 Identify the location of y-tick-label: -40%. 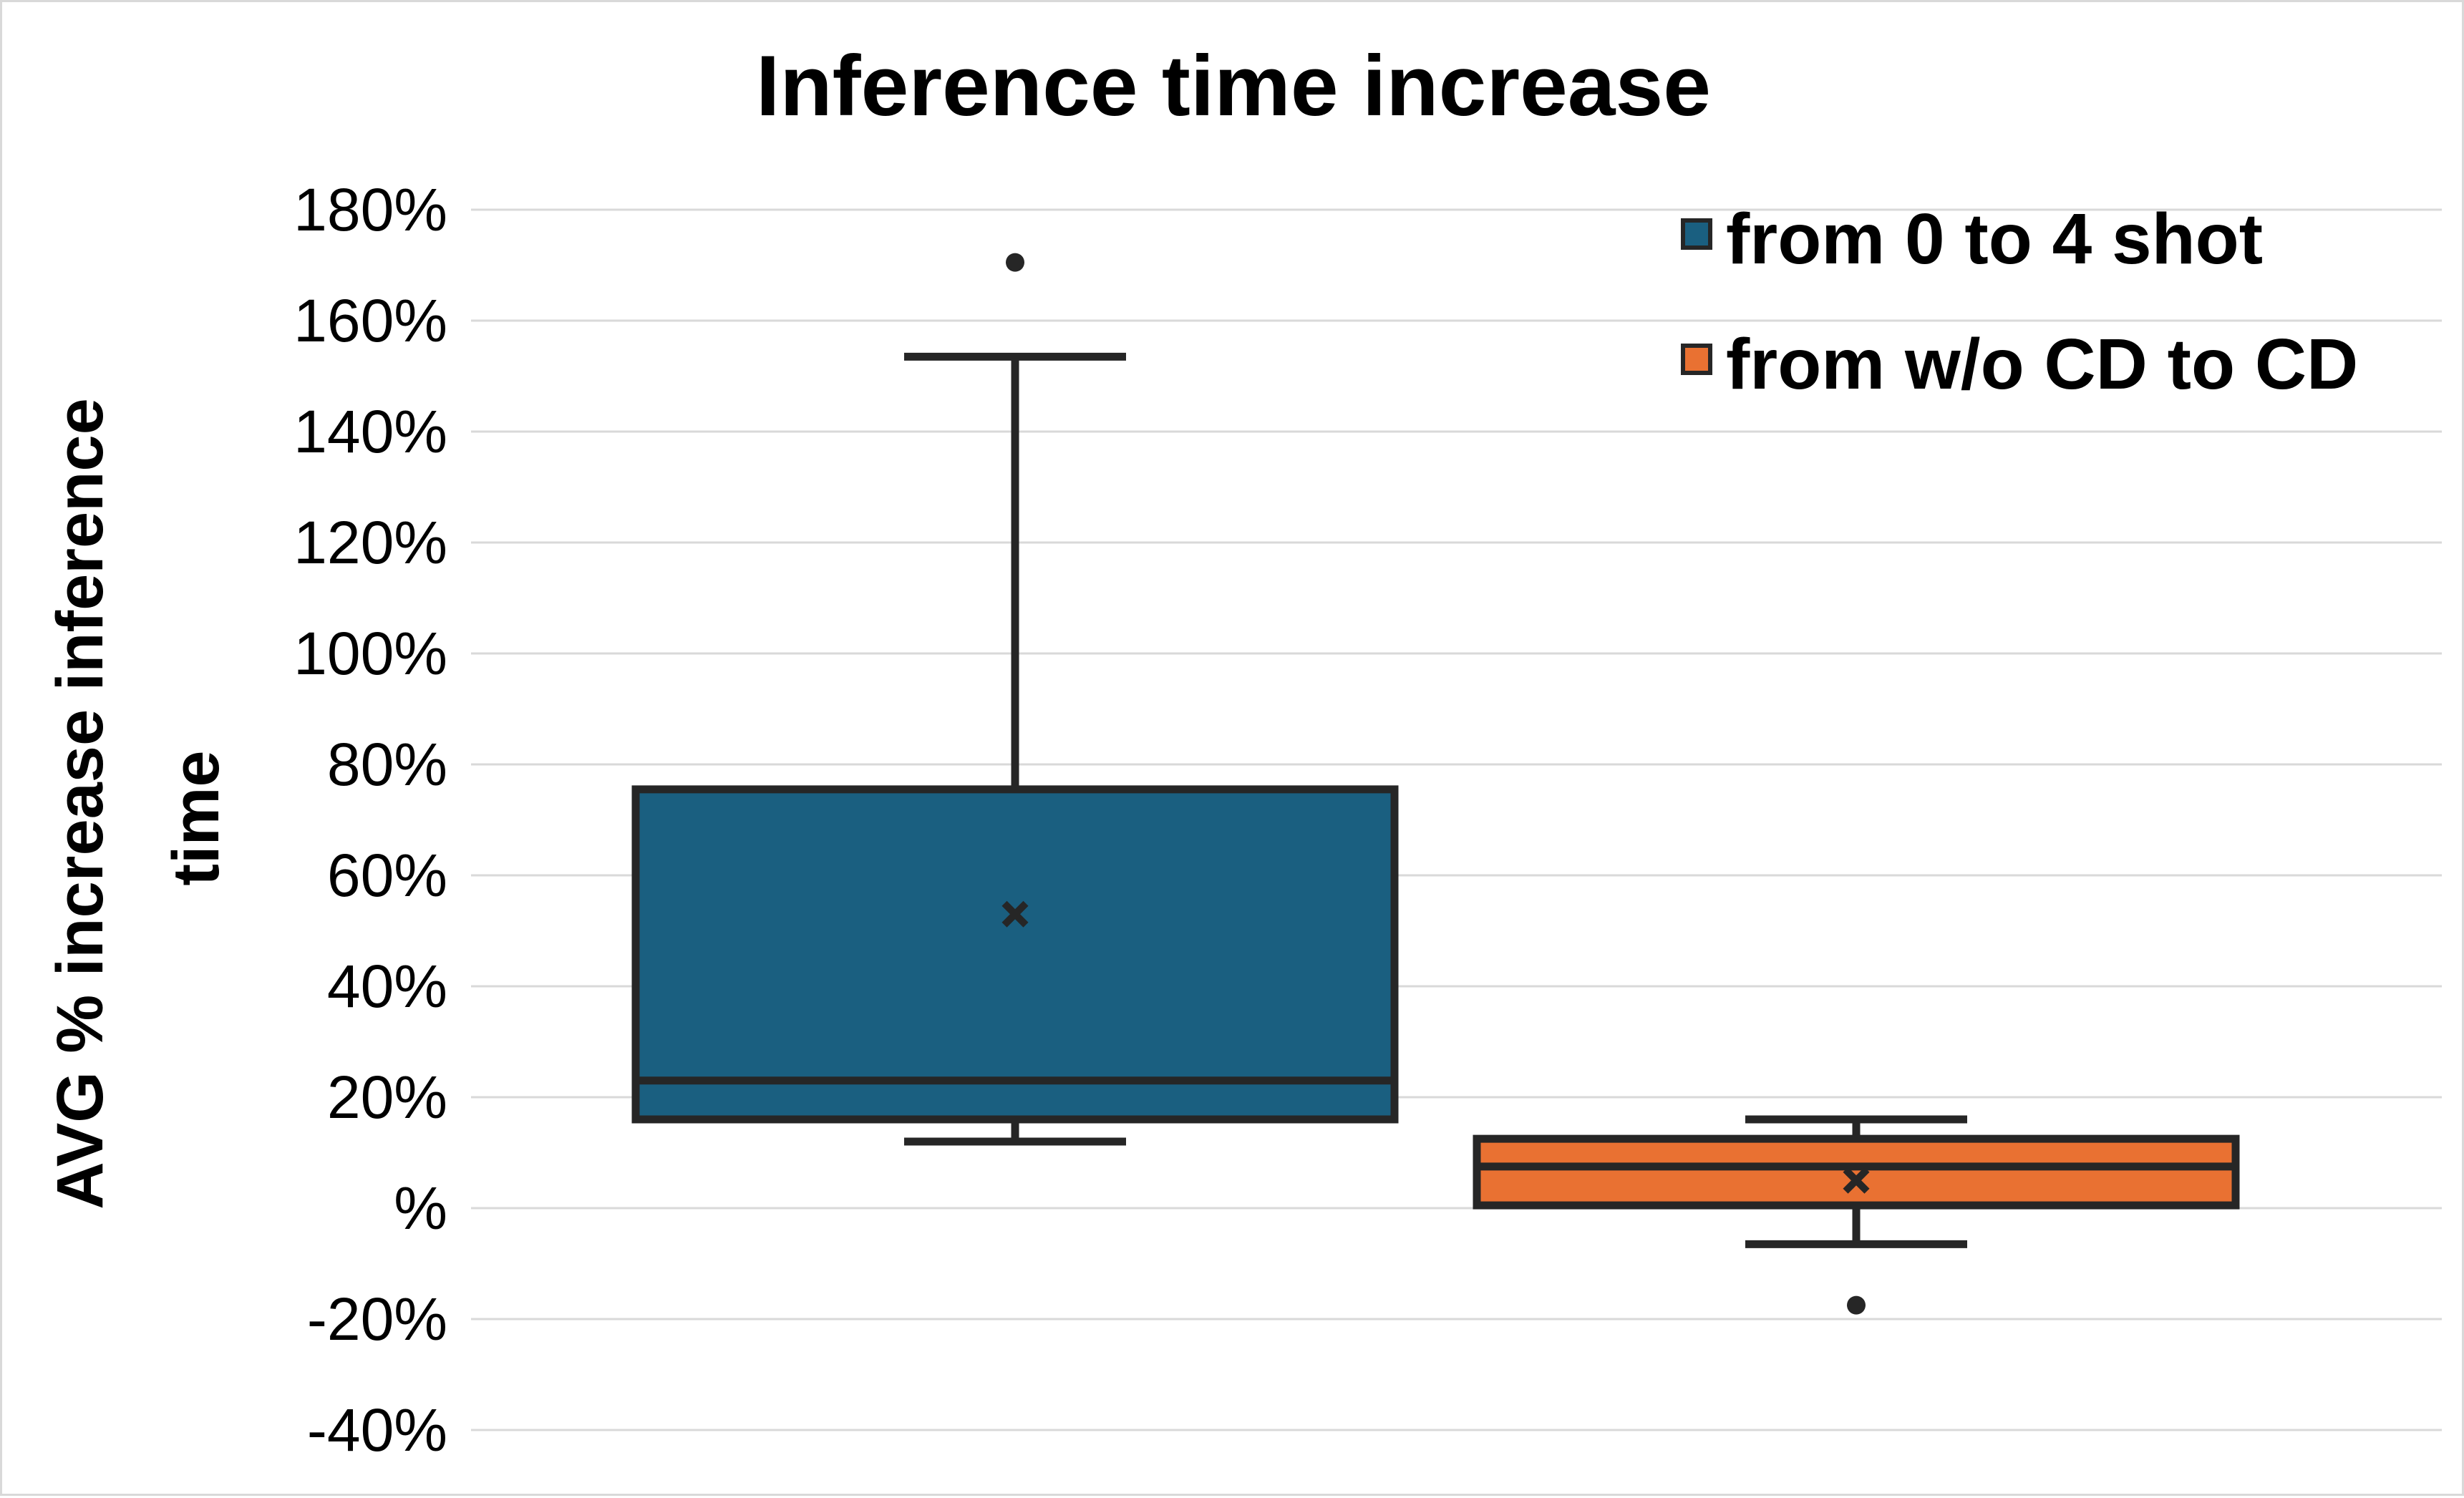
(377, 1430).